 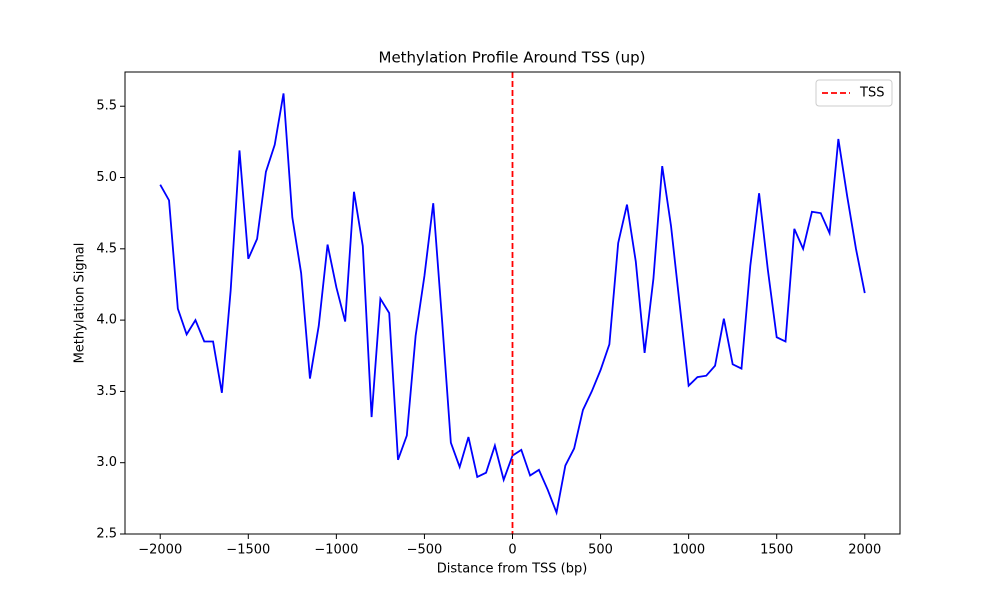 I want to click on y-tick-label: 4.5, so click(x=106, y=248).